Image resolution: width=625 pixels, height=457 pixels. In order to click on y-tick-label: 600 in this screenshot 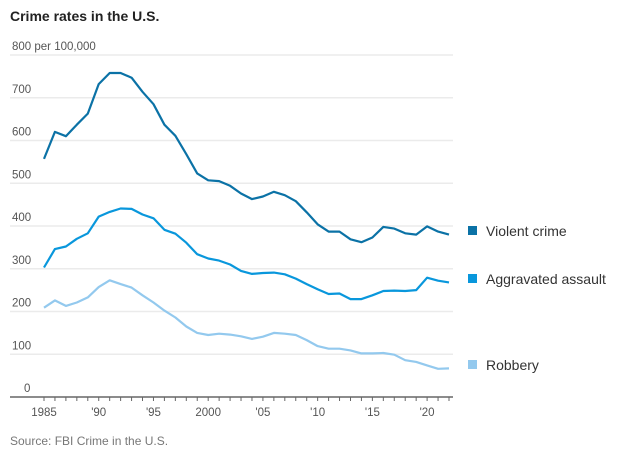, I will do `click(21, 133)`.